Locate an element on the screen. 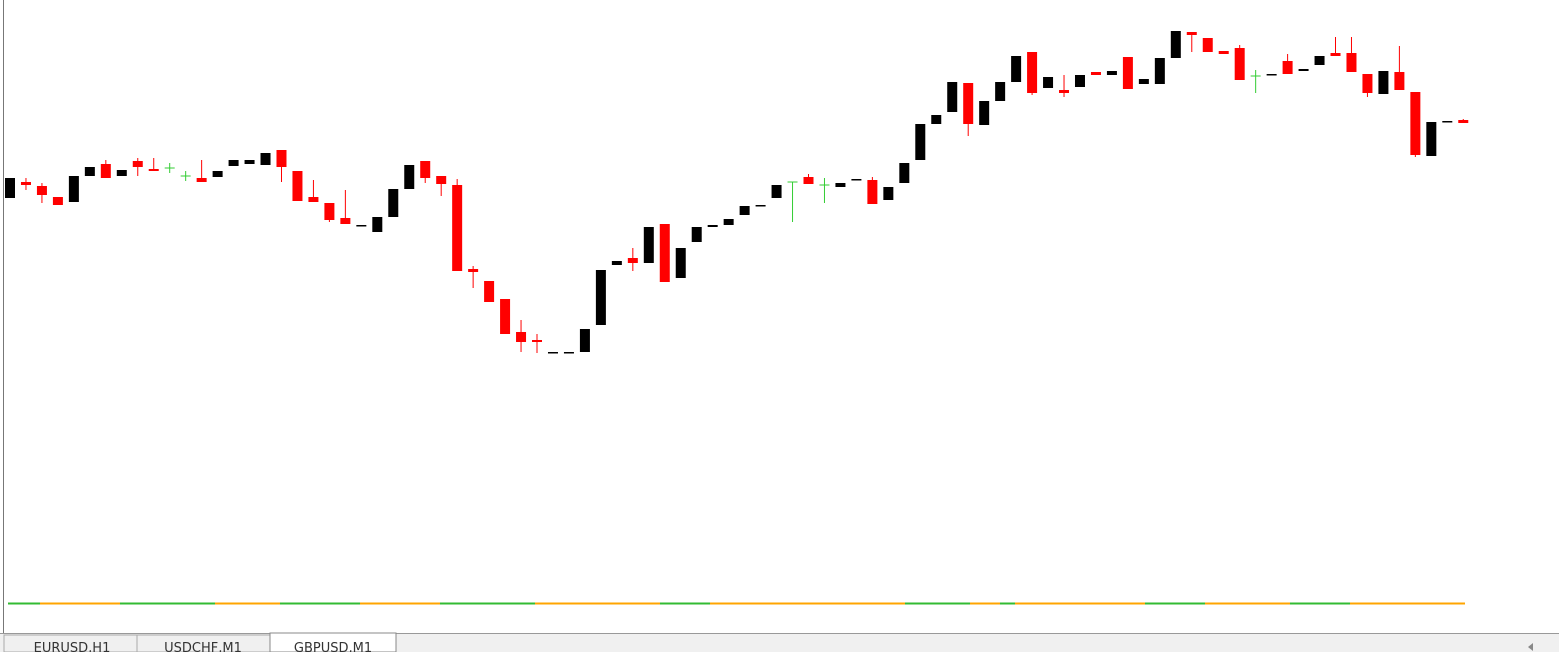  tab-label: GBPUSD,M1 is located at coordinates (333, 646).